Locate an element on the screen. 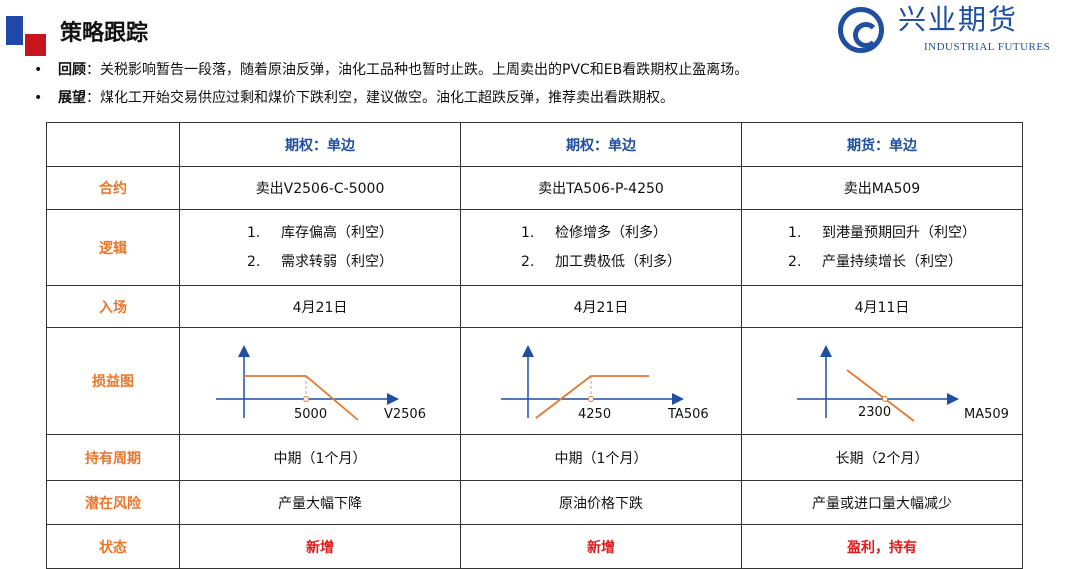 The width and height of the screenshot is (1080, 569). logic-item: 需求转弱（利空） is located at coordinates (337, 261).